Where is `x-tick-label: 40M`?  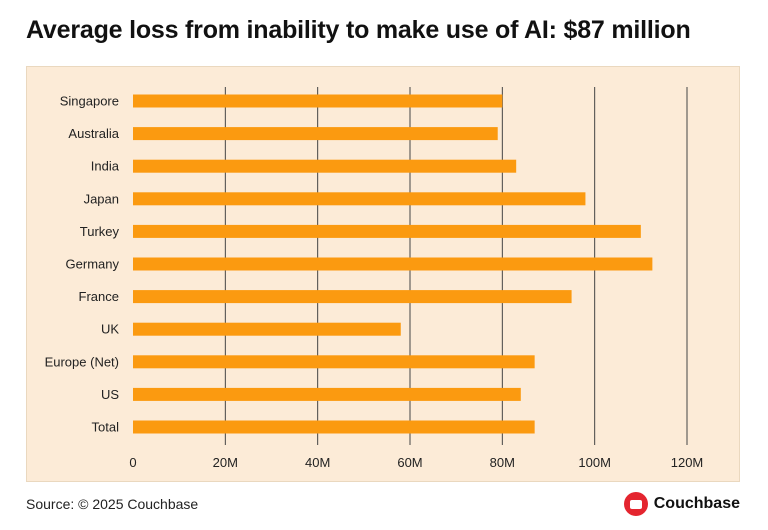 x-tick-label: 40M is located at coordinates (317, 462).